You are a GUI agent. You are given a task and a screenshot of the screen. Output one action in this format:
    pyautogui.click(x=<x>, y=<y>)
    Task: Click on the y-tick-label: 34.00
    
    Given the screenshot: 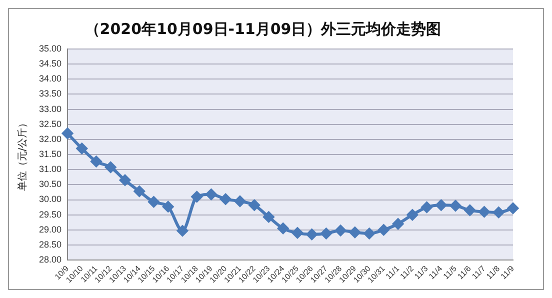 What is the action you would take?
    pyautogui.click(x=50, y=79)
    